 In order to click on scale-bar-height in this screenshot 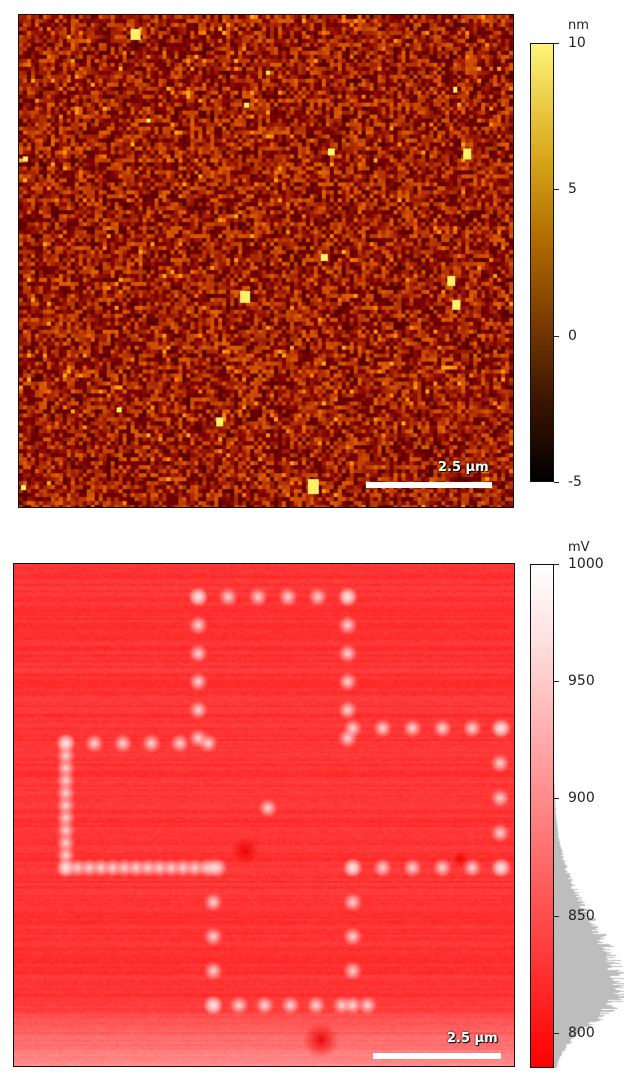, I will do `click(429, 485)`.